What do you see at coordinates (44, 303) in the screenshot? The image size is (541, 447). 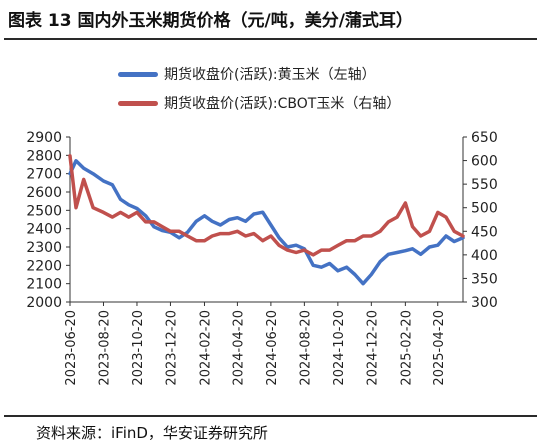 I see `y-left-tick-label: 2000` at bounding box center [44, 303].